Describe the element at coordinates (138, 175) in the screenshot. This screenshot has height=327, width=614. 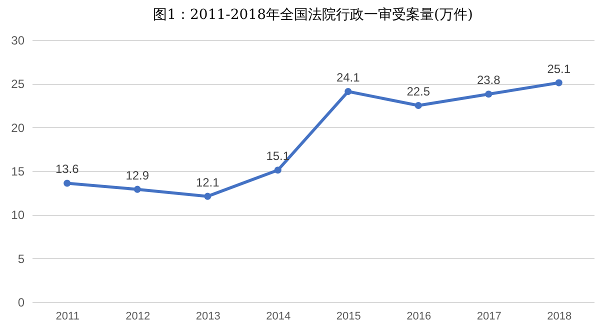
I see `data-label: 12.9` at that location.